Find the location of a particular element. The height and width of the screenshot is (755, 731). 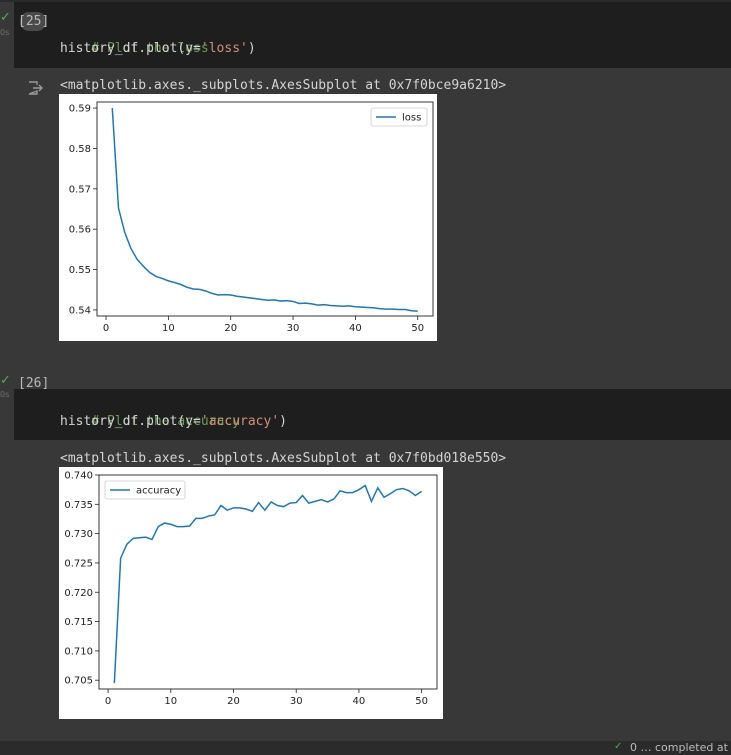

code-line-2: history_df.plot(y='accuracy') is located at coordinates (173, 421).